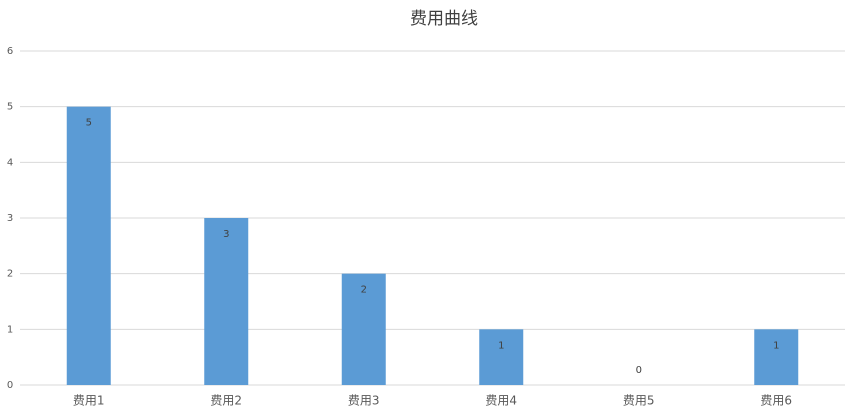 The image size is (845, 410). What do you see at coordinates (89, 123) in the screenshot?
I see `data-label: 5` at bounding box center [89, 123].